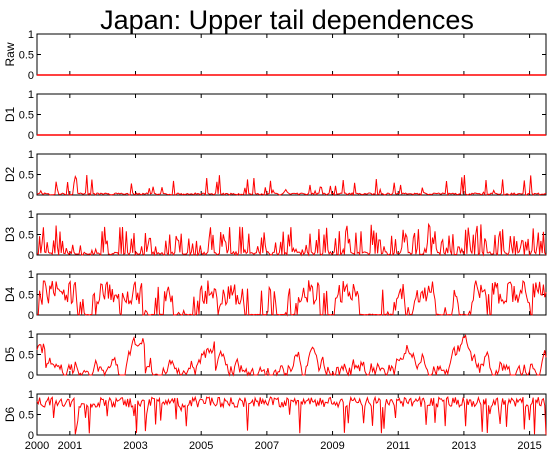 The image size is (550, 454). Describe the element at coordinates (37, 446) in the screenshot. I see `x-tick-label: 2000` at that location.